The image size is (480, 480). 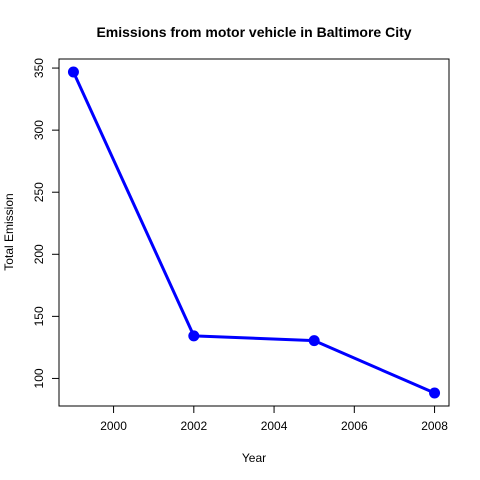 I want to click on y-tick-label: 100, so click(x=39, y=378).